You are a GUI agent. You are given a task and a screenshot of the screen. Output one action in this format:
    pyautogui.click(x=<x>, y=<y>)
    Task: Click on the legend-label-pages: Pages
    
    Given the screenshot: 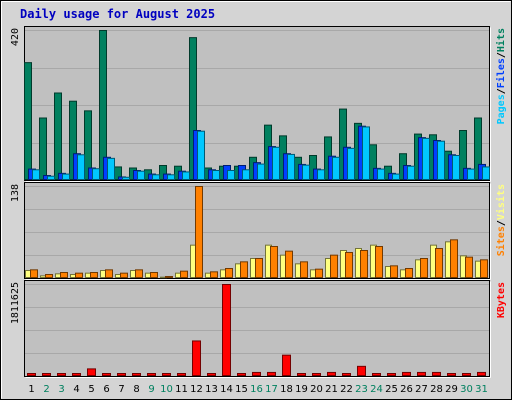 What is the action you would take?
    pyautogui.click(x=501, y=109)
    